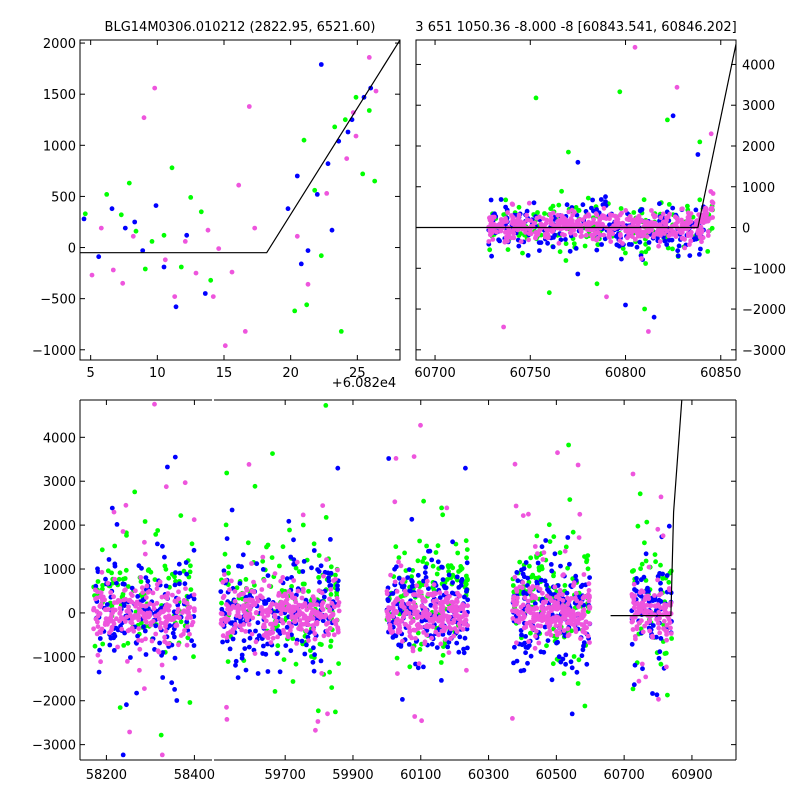 The width and height of the screenshot is (800, 800). Describe the element at coordinates (194, 775) in the screenshot. I see `tick-label: 58400` at that location.